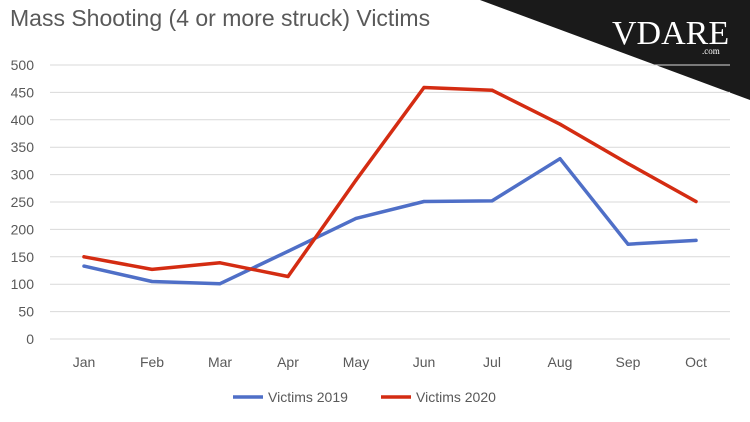 This screenshot has height=422, width=750. I want to click on x-axis-ticks: Jan Feb Mar Apr May Jun Jul Aug Sep Oct, so click(390, 362).